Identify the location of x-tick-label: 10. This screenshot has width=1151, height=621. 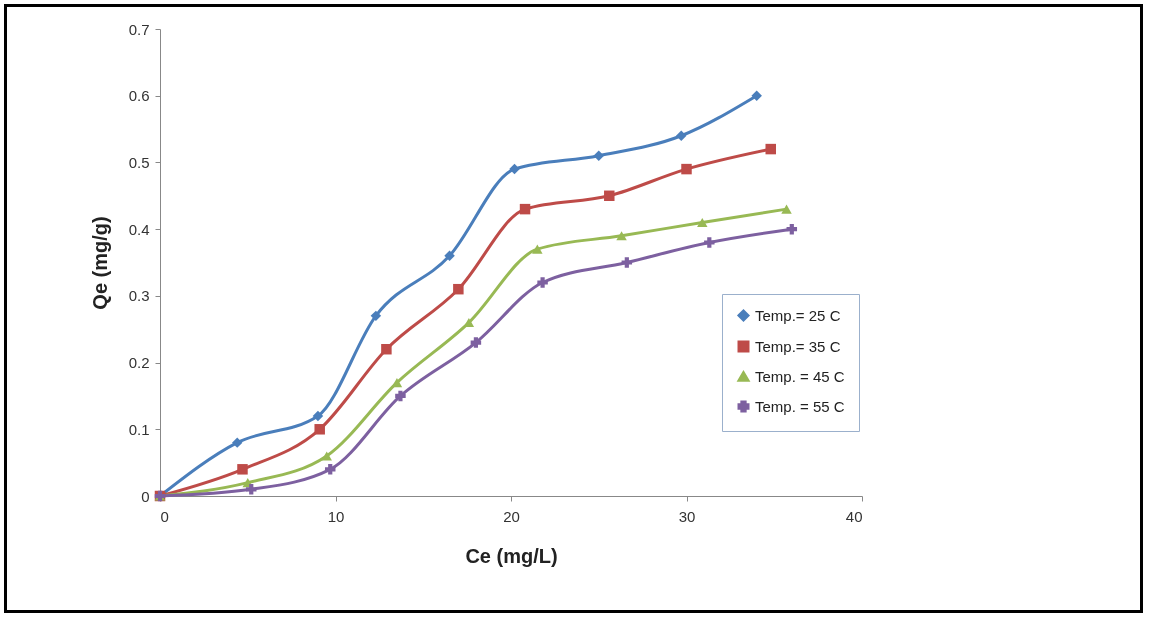
(336, 516).